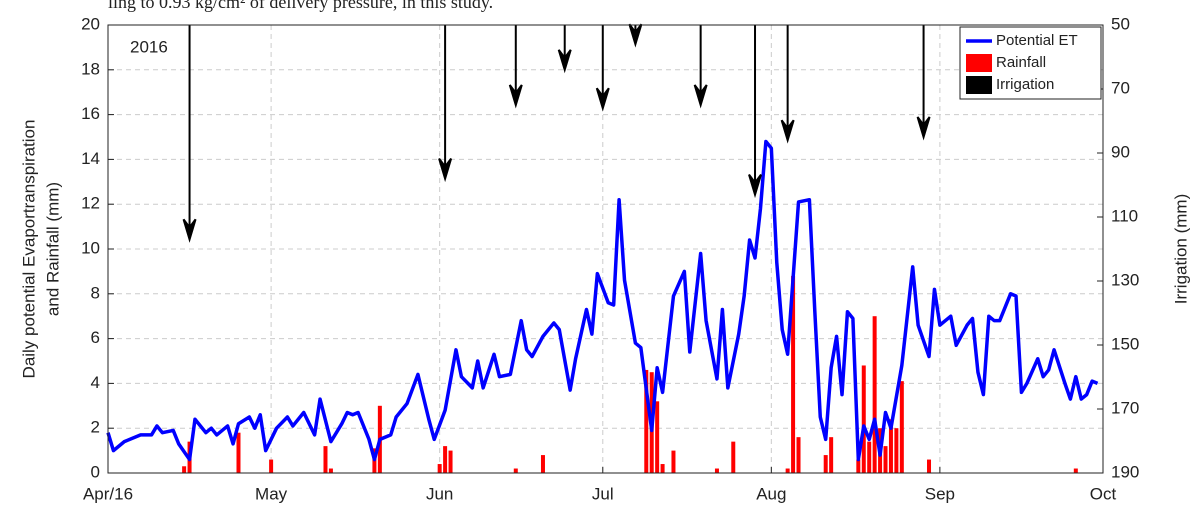 The width and height of the screenshot is (1195, 509). What do you see at coordinates (95, 471) in the screenshot?
I see `y-tick-label: 0` at bounding box center [95, 471].